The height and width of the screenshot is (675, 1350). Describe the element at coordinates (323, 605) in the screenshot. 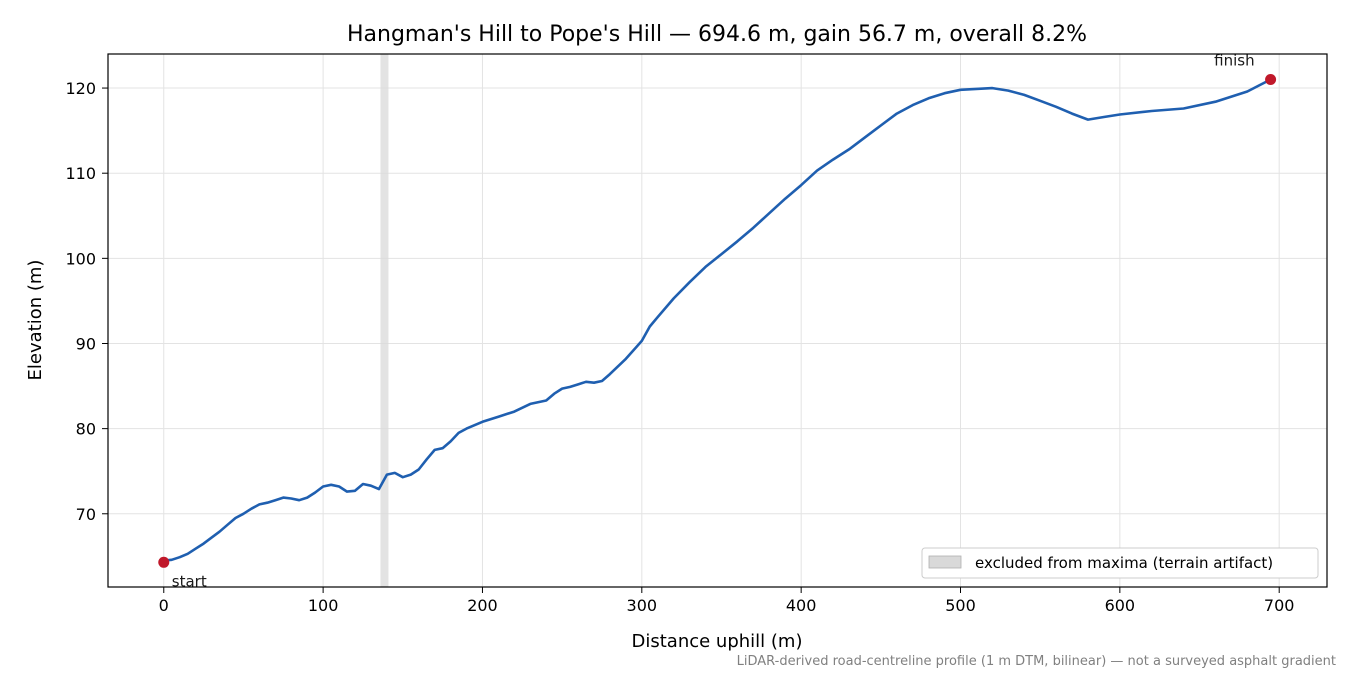

I see `x-tick-label: 100` at that location.